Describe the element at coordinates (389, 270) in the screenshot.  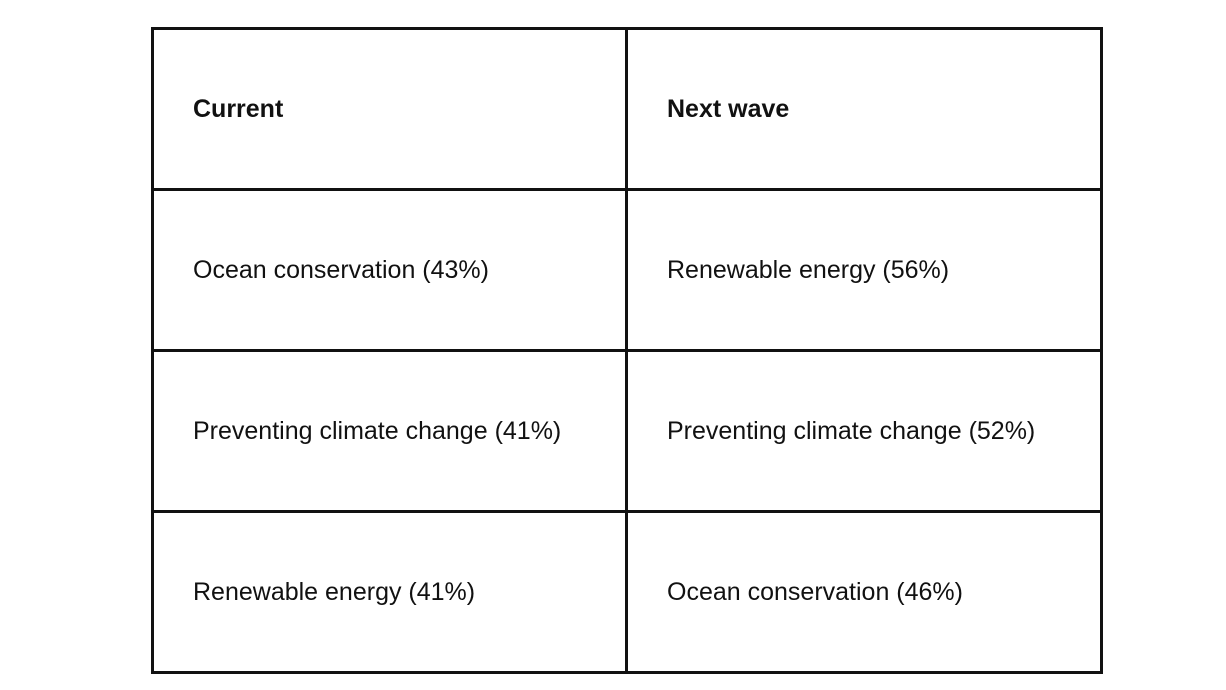
I see `table-cell-current: Ocean conservation (43%)` at that location.